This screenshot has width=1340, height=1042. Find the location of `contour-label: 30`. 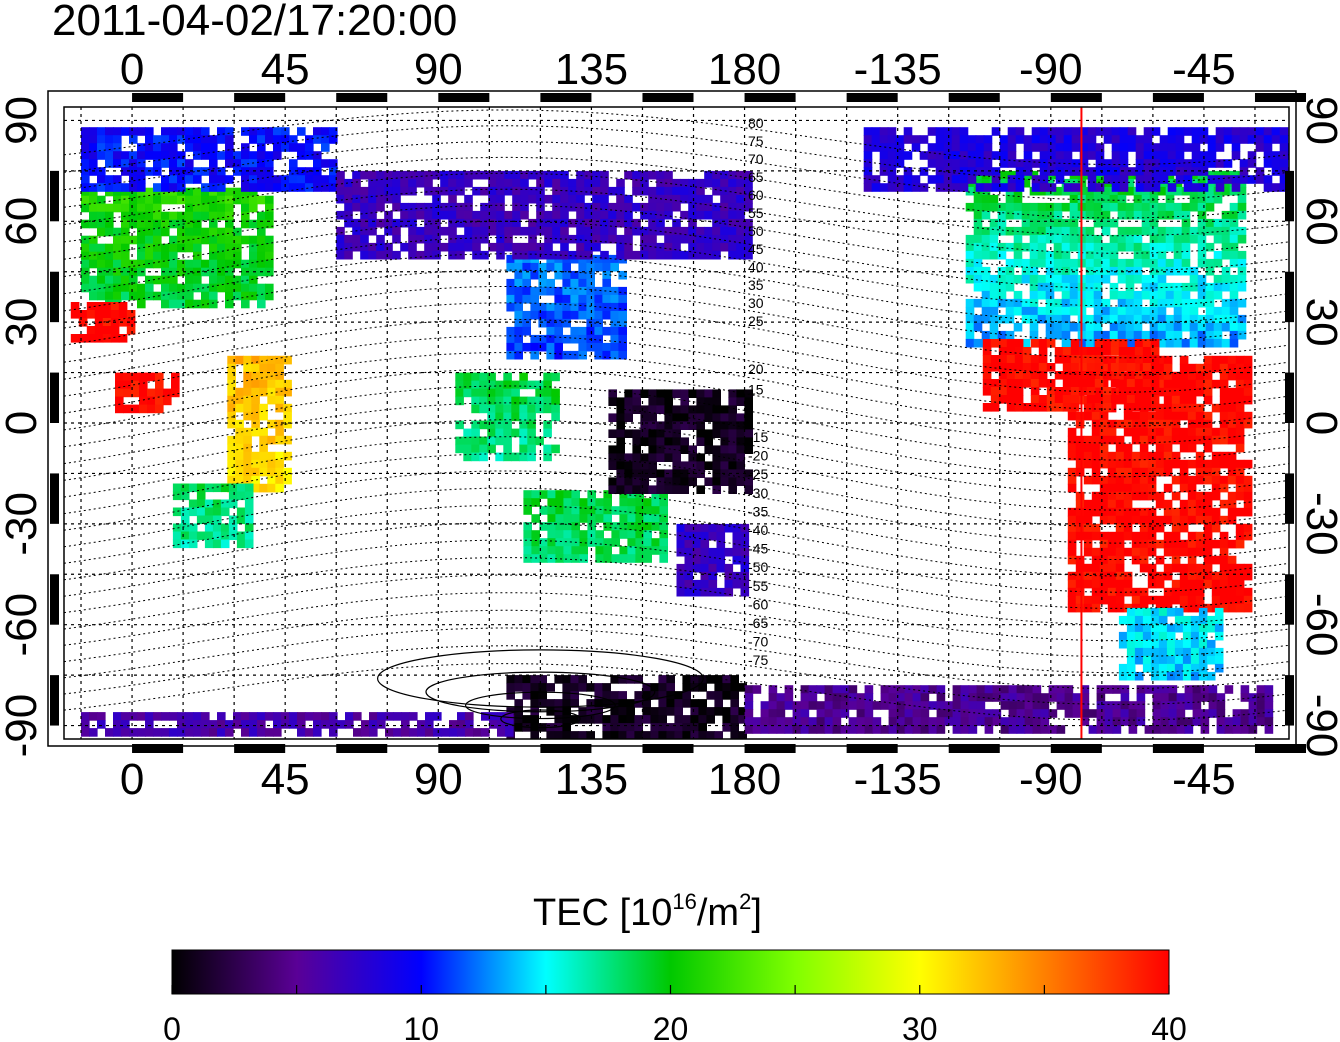

contour-label: 30 is located at coordinates (756, 303).